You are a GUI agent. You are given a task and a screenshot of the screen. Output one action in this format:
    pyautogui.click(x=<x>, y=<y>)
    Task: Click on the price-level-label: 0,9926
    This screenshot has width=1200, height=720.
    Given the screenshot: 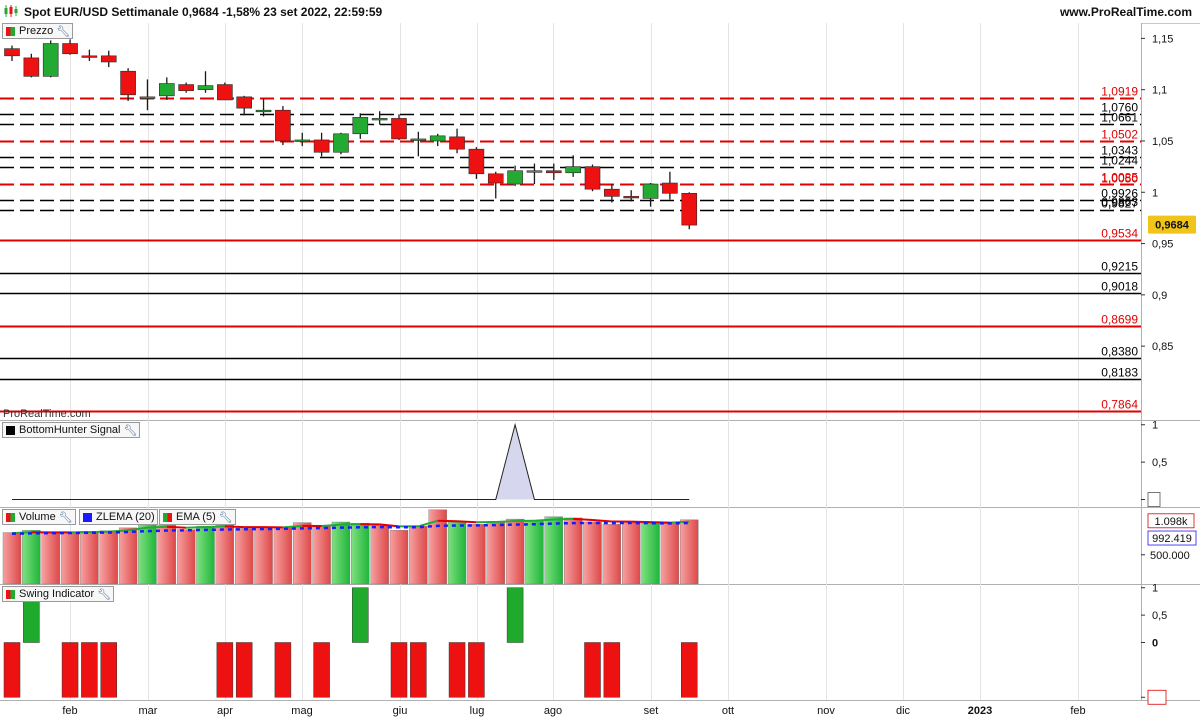 What is the action you would take?
    pyautogui.click(x=1119, y=194)
    